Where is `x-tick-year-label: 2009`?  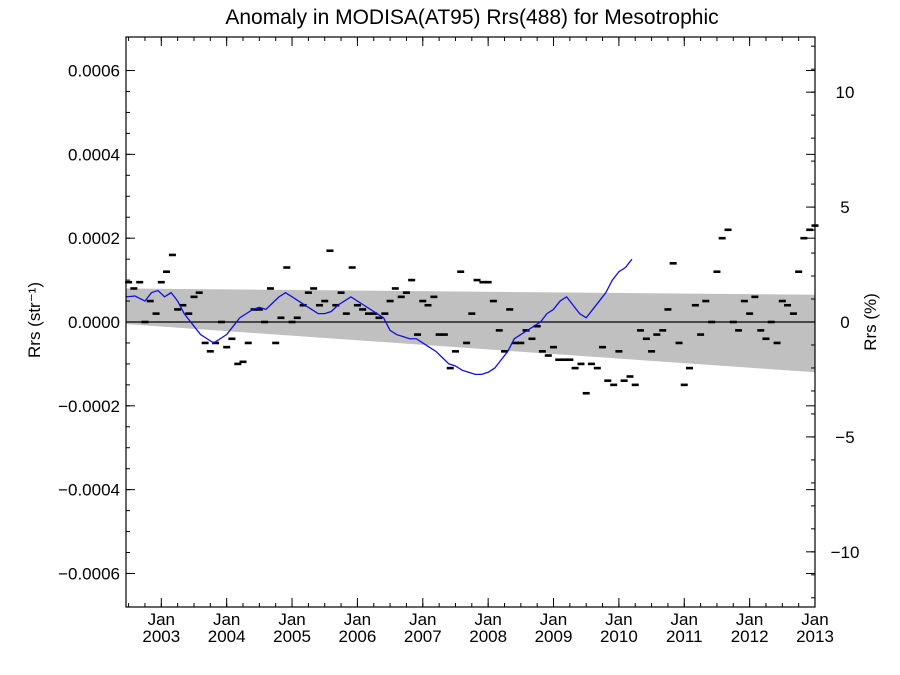
x-tick-year-label: 2009 is located at coordinates (554, 636).